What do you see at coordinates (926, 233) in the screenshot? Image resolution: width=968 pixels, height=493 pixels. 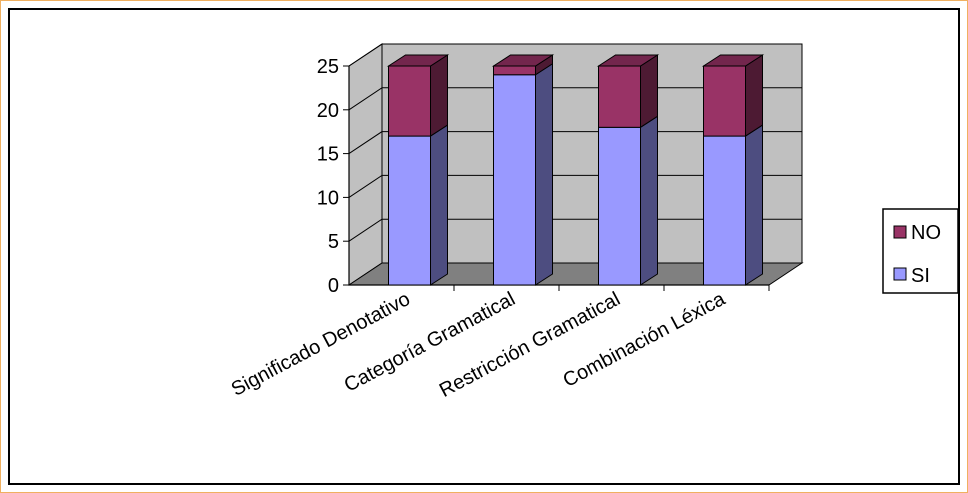 I see `legend-label-no: NO` at bounding box center [926, 233].